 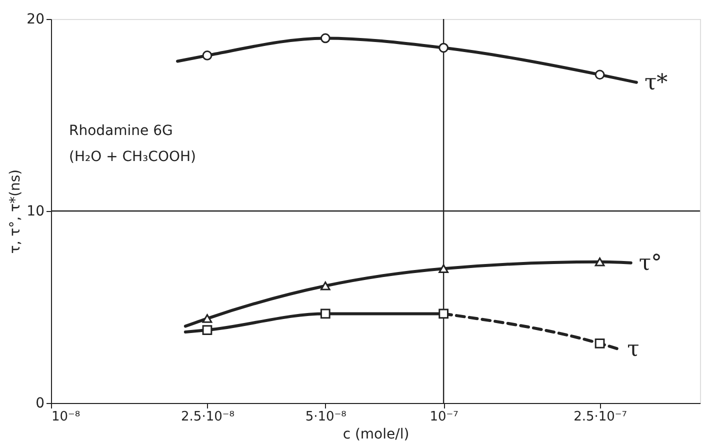 I want to click on x-tick-label: 5·10⁻⁸, so click(x=325, y=417).